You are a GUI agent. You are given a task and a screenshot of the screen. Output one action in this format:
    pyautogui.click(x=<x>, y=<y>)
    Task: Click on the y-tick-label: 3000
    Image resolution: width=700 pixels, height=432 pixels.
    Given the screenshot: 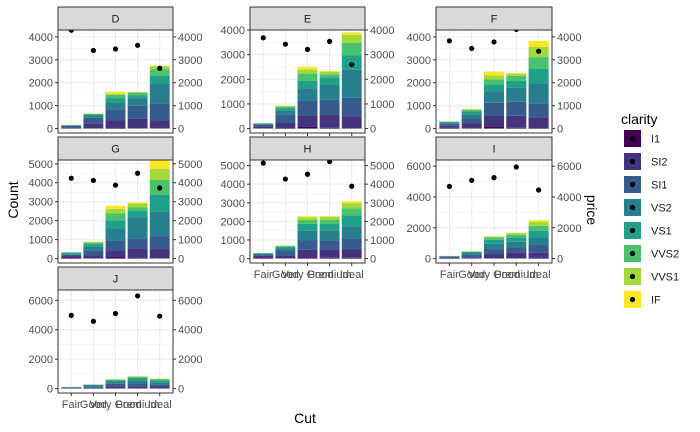 What is the action you would take?
    pyautogui.click(x=233, y=56)
    